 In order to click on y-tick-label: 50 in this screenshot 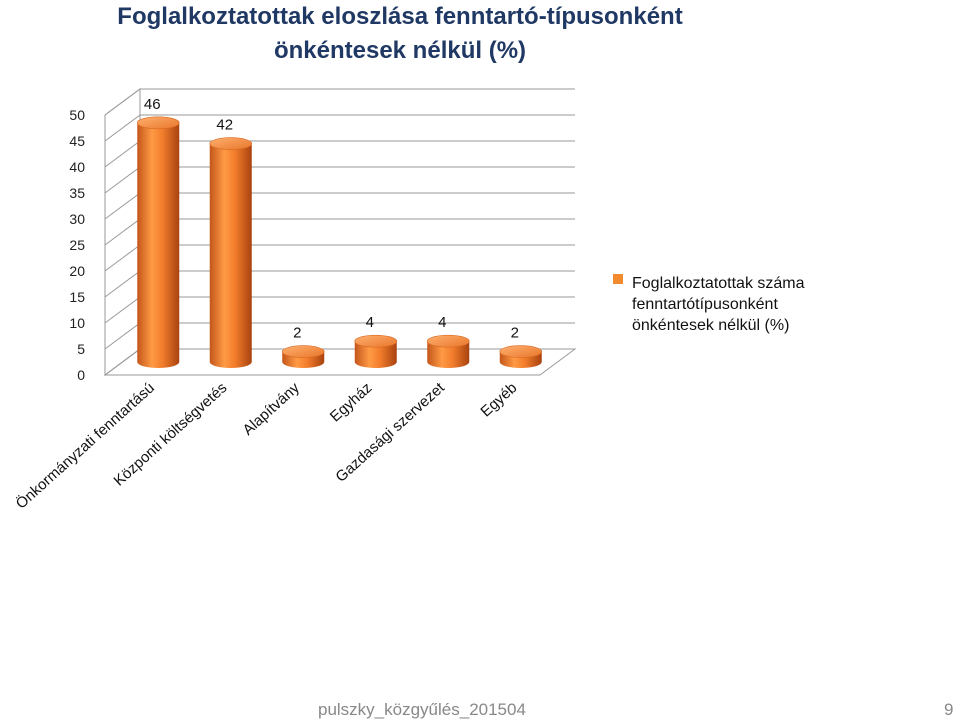, I will do `click(77, 115)`.